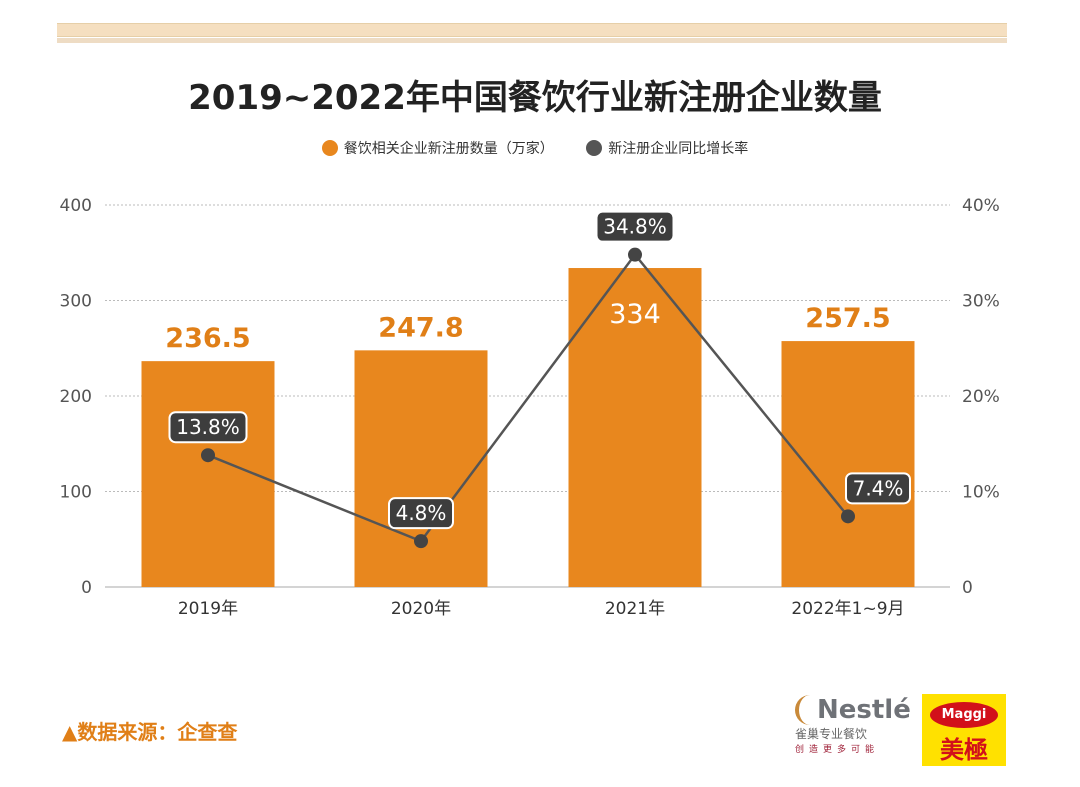 Image resolution: width=1080 pixels, height=787 pixels. I want to click on bar-value-label: 236.5, so click(207, 338).